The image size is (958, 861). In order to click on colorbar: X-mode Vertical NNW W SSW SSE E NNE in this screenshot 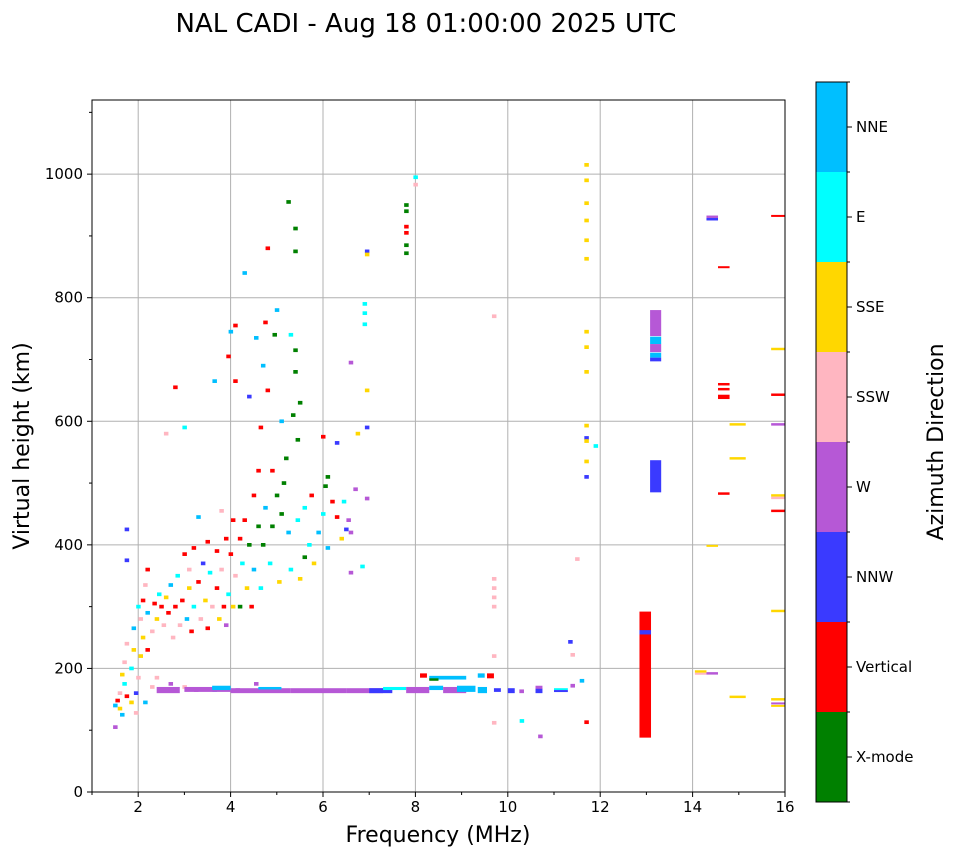, I will do `click(864, 442)`.